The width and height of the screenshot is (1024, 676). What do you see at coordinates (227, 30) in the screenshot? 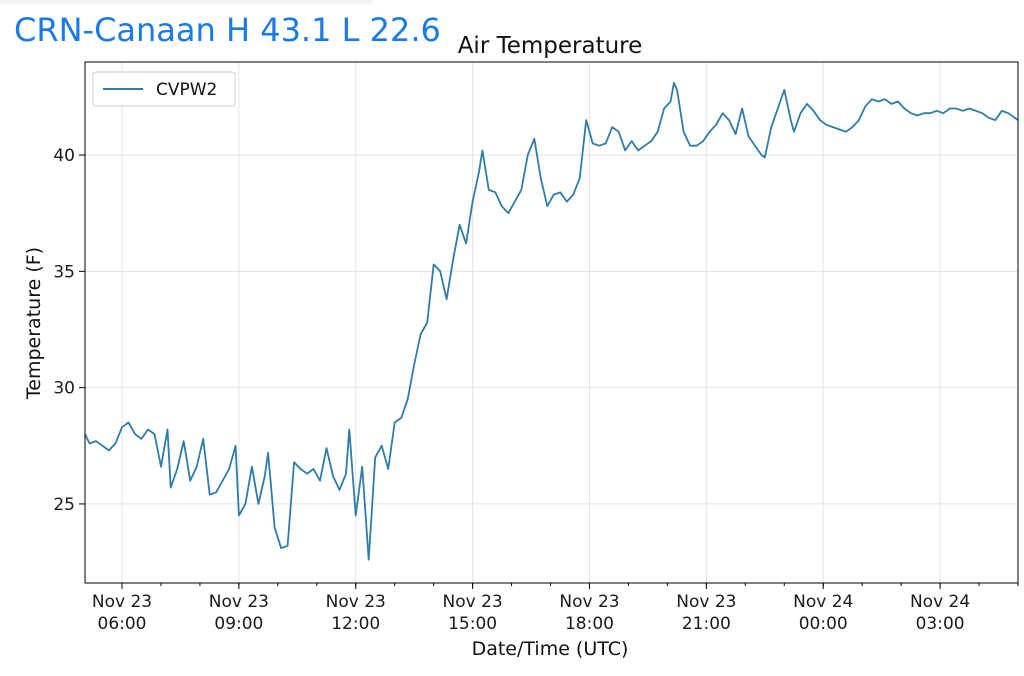
I see `station-title: CRN-Canaan H 43.1 L 22.6` at bounding box center [227, 30].